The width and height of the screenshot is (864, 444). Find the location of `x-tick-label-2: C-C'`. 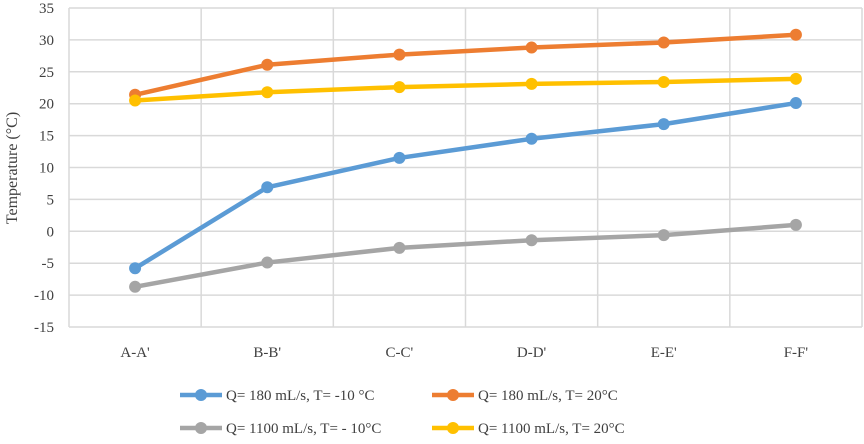

x-tick-label-2: C-C' is located at coordinates (400, 353).